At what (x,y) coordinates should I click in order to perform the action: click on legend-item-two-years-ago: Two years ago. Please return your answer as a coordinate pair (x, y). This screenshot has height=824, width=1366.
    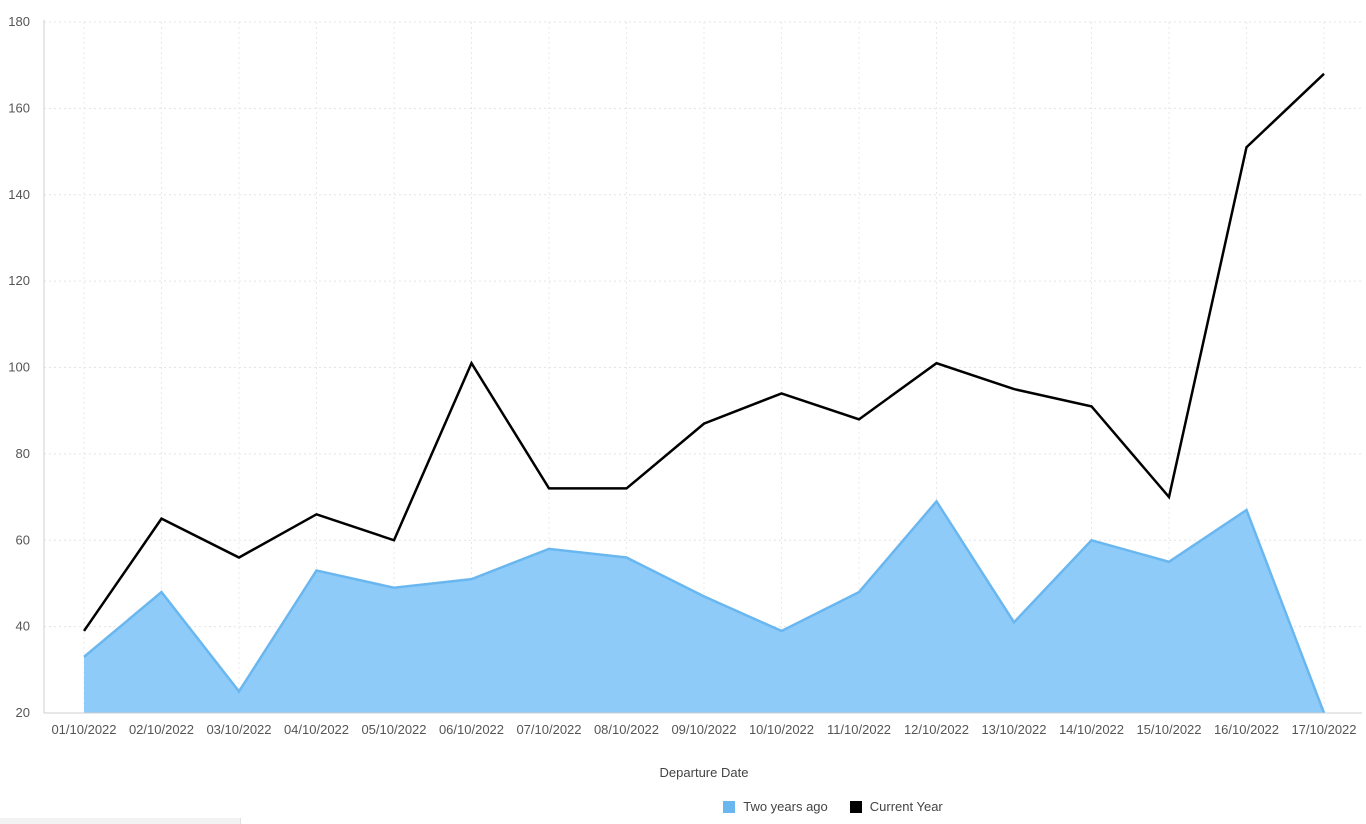
    Looking at the image, I should click on (775, 806).